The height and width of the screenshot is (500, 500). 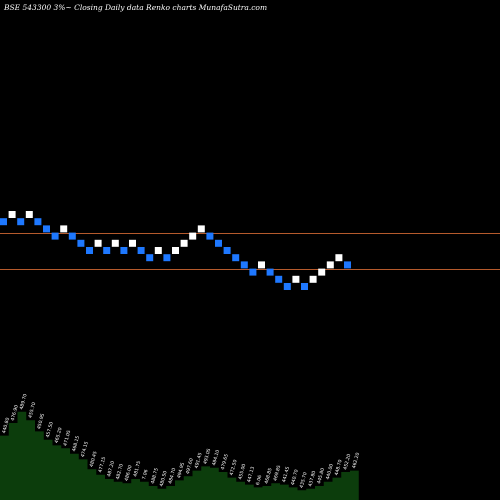 What do you see at coordinates (269, 475) in the screenshot?
I see `volume-label: 468.85` at bounding box center [269, 475].